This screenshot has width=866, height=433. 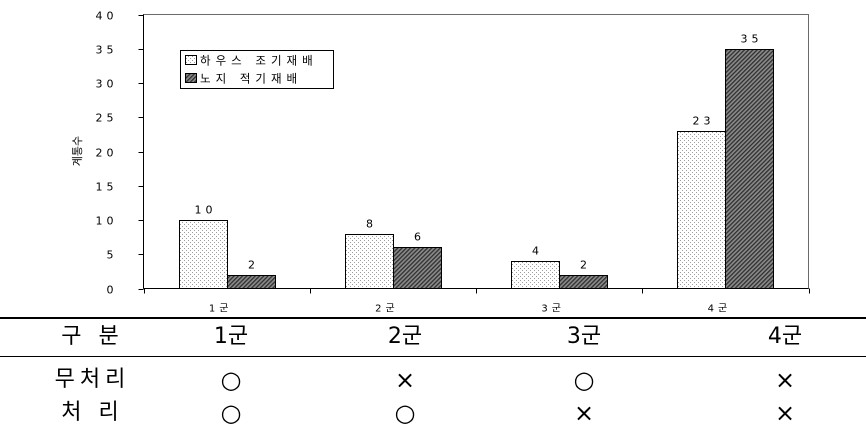 I want to click on data-label-series-1-group-4: 23, so click(x=704, y=121).